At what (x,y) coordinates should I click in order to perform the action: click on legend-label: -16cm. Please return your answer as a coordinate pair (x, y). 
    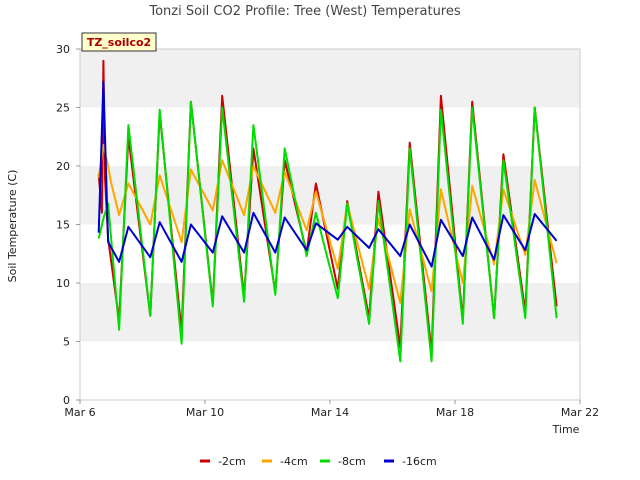
    Looking at the image, I should click on (419, 461).